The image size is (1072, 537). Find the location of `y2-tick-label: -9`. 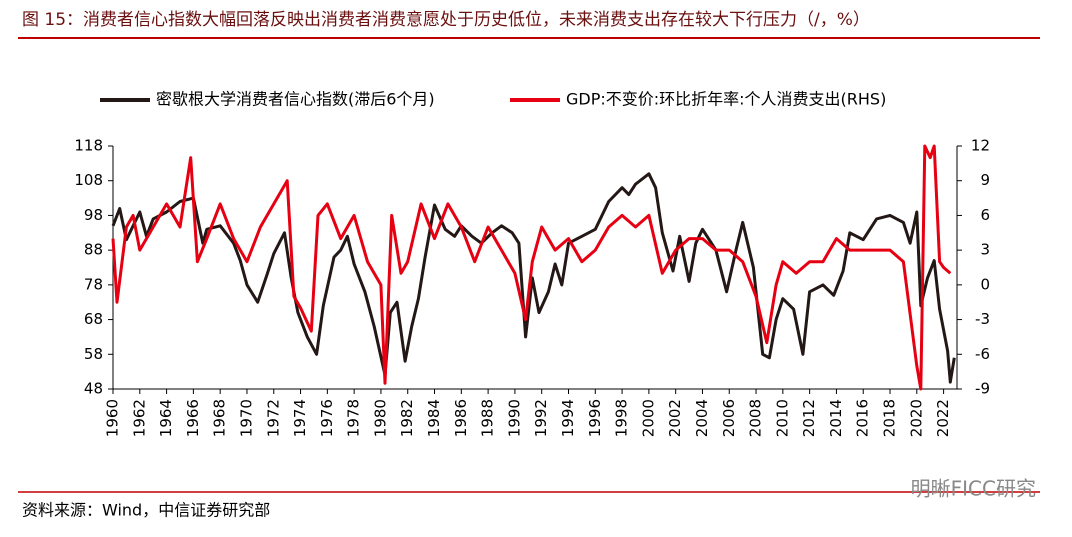

y2-tick-label: -9 is located at coordinates (982, 389).